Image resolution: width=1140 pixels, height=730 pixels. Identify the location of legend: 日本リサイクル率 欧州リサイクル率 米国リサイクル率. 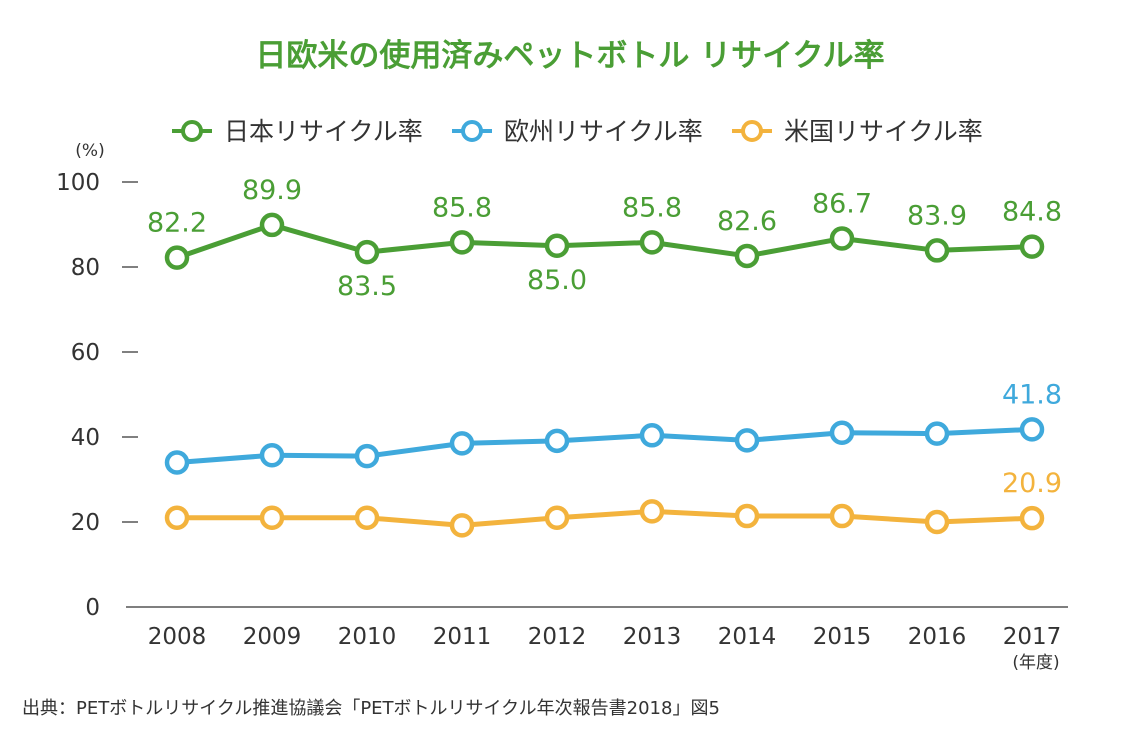
(577, 131).